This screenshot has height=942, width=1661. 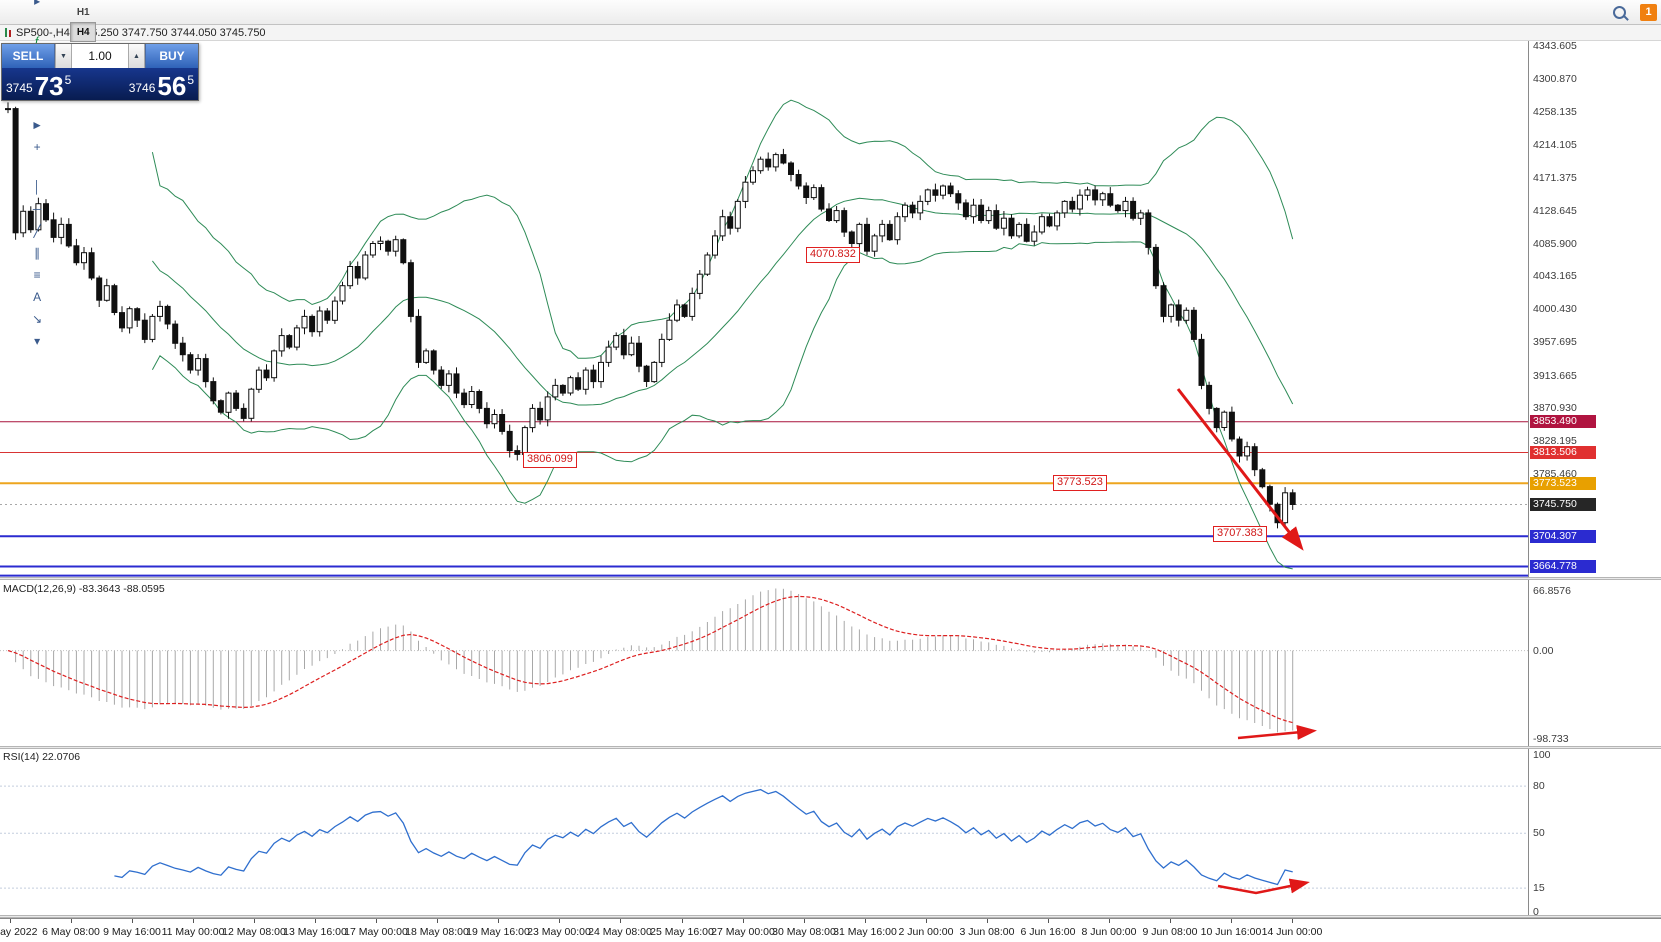 I want to click on time-label: 6 Jun 16:00, so click(x=1048, y=932).